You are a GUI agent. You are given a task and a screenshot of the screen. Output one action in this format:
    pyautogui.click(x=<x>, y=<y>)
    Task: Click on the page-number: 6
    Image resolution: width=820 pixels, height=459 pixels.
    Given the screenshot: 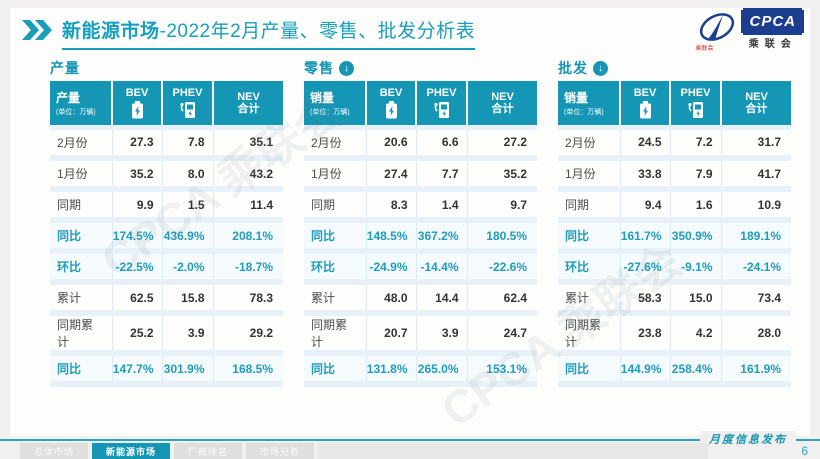 What is the action you would take?
    pyautogui.click(x=804, y=451)
    